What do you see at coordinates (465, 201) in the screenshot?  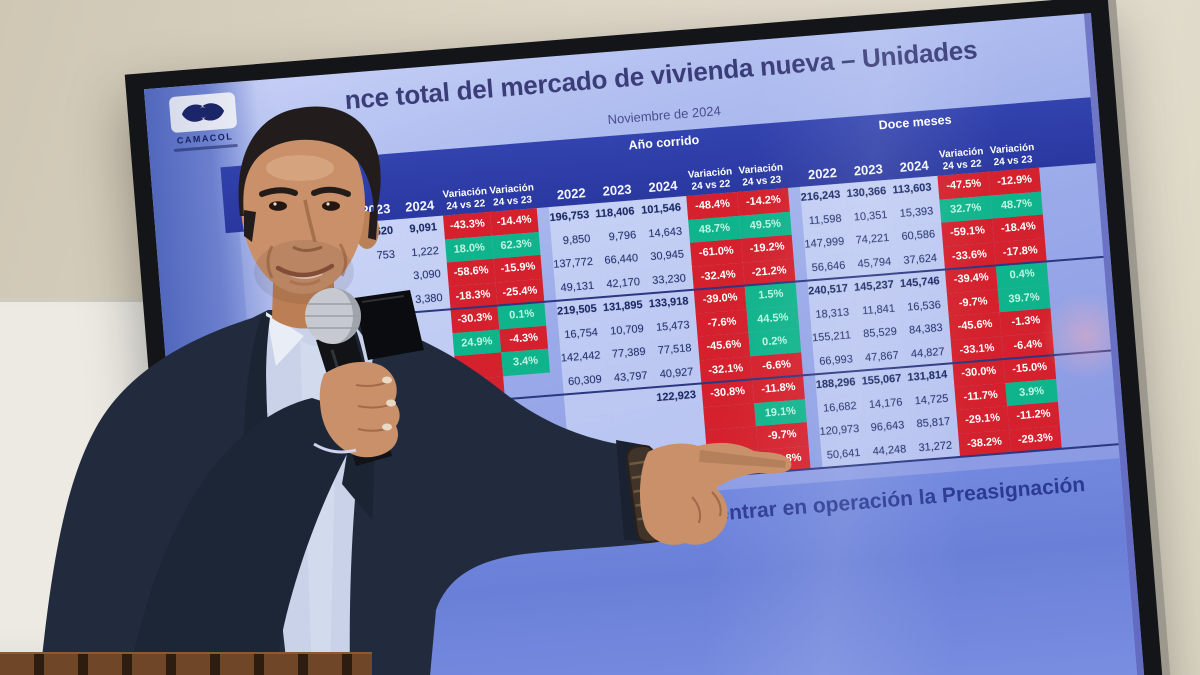 I see `col-header-variation: Variación 24 vs 22` at bounding box center [465, 201].